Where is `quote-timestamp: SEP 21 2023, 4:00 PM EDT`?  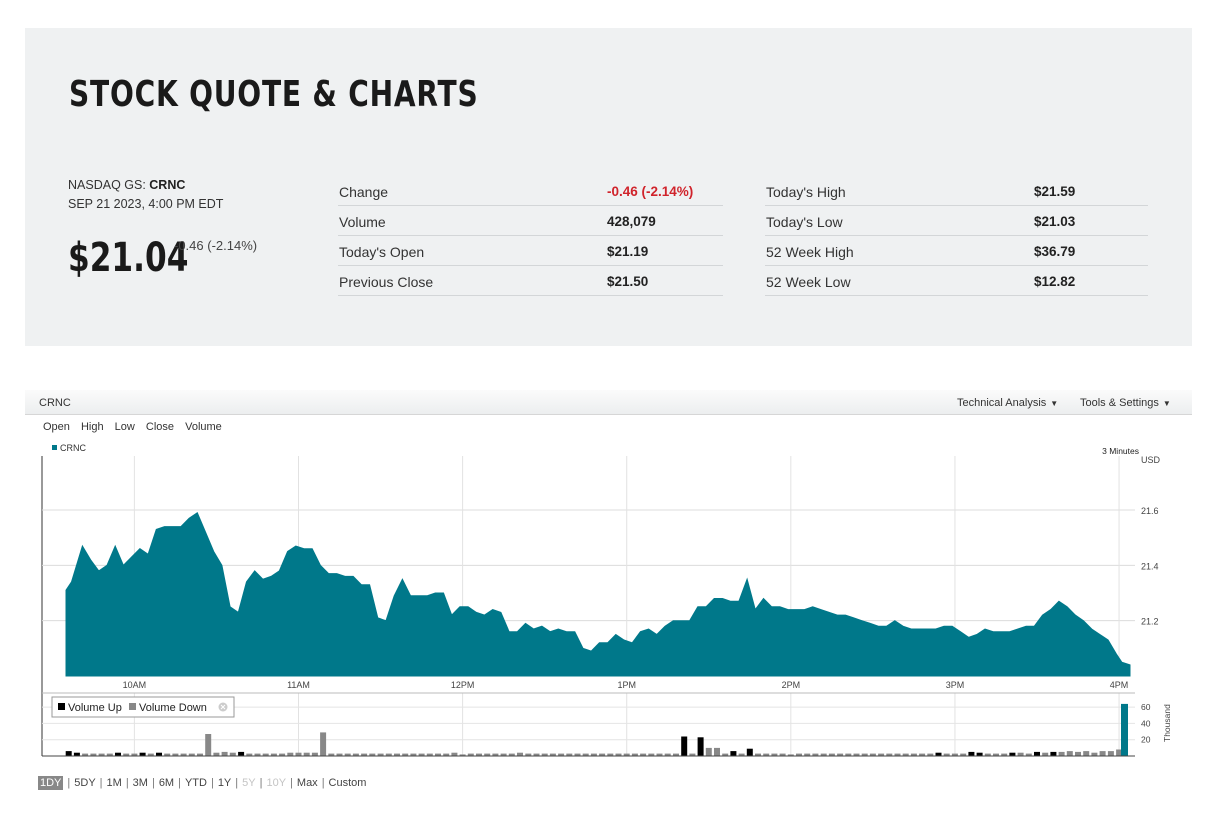 quote-timestamp: SEP 21 2023, 4:00 PM EDT is located at coordinates (146, 204).